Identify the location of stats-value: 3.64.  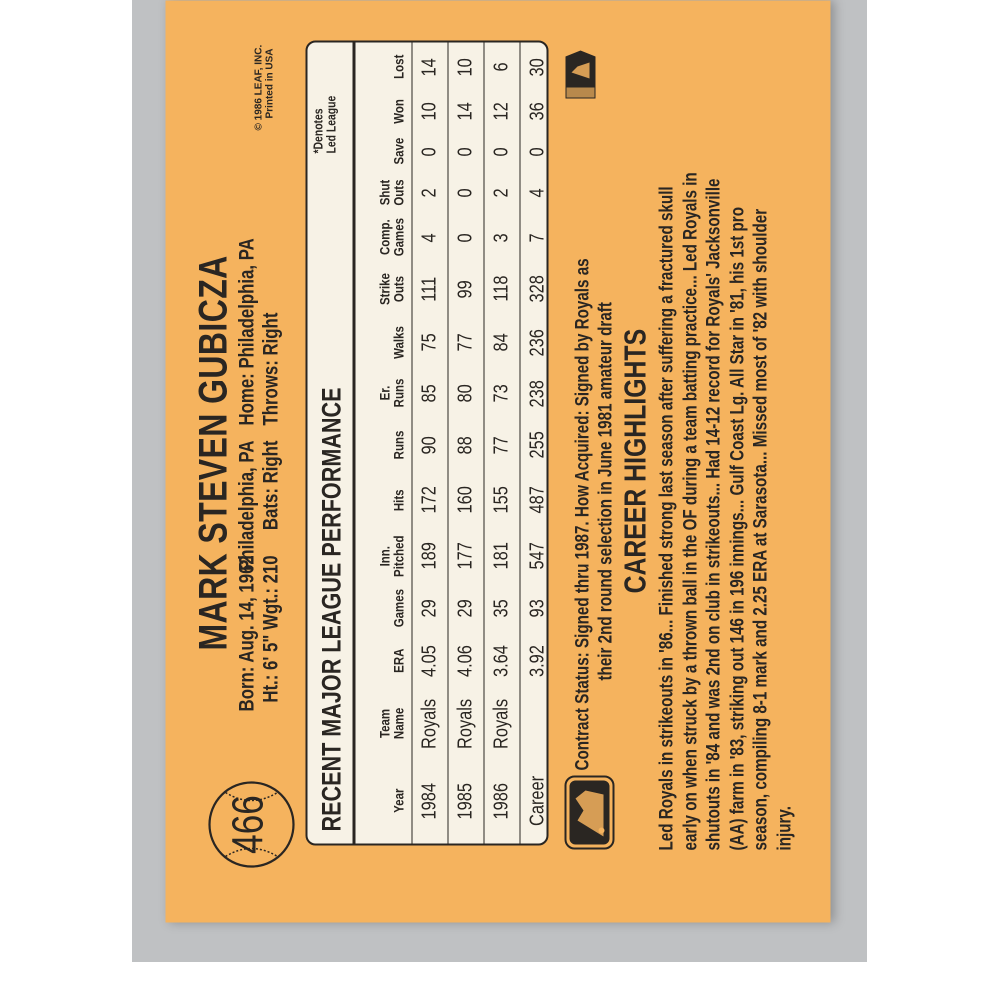
(501, 660).